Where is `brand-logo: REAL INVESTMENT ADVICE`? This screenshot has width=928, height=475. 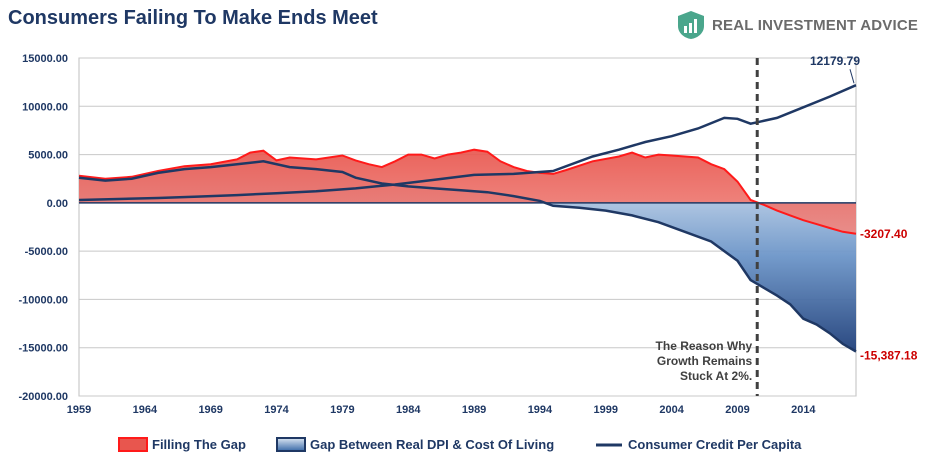 brand-logo: REAL INVESTMENT ADVICE is located at coordinates (799, 27).